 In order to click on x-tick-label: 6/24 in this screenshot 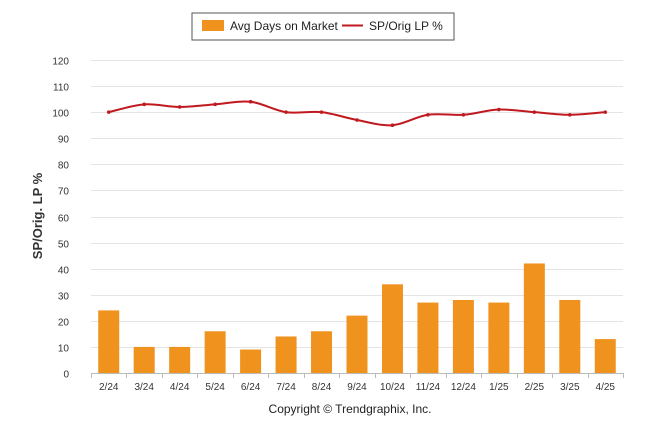, I will do `click(251, 387)`.